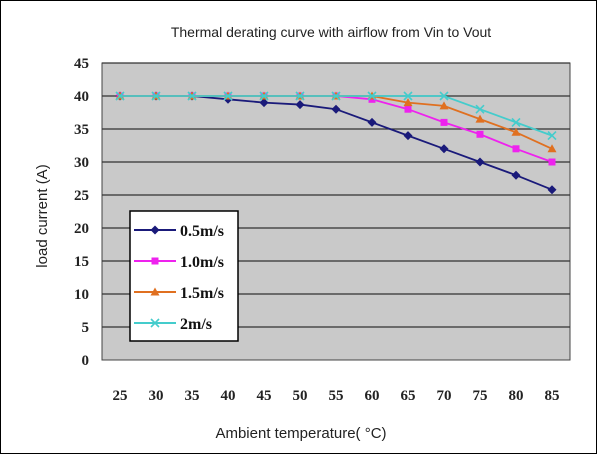 The height and width of the screenshot is (454, 597). Describe the element at coordinates (552, 396) in the screenshot. I see `x-tick-label: 85` at that location.